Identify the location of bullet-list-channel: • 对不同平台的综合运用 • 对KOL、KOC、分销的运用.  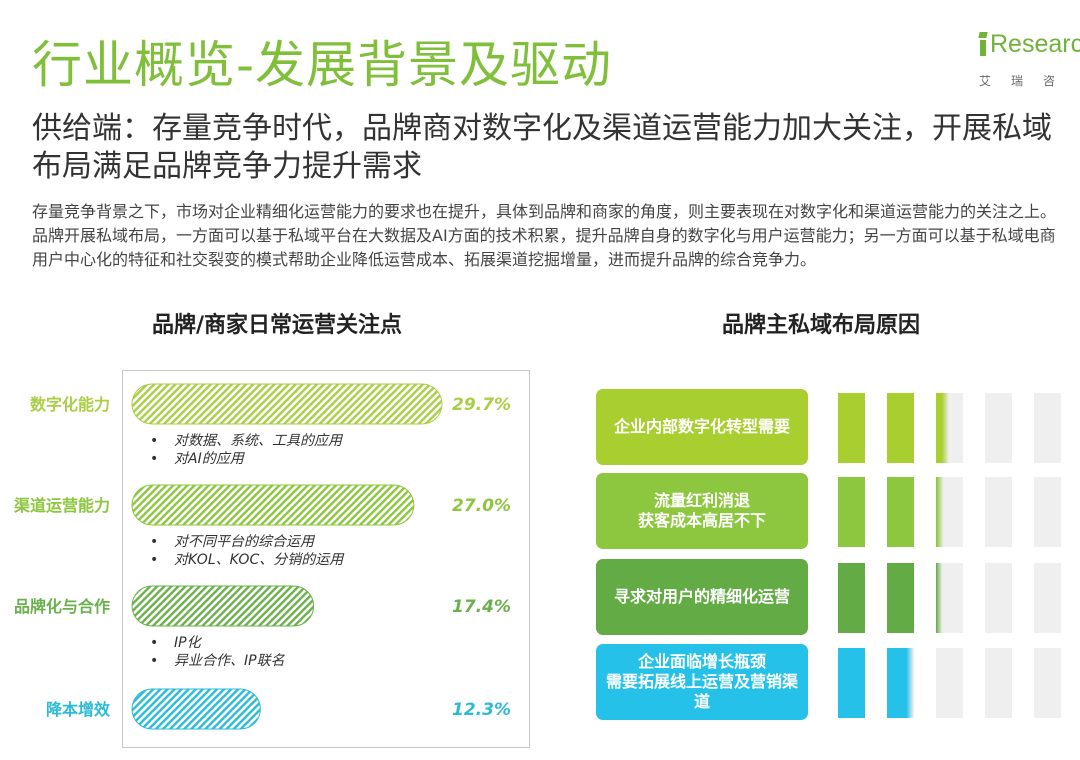
(246, 551).